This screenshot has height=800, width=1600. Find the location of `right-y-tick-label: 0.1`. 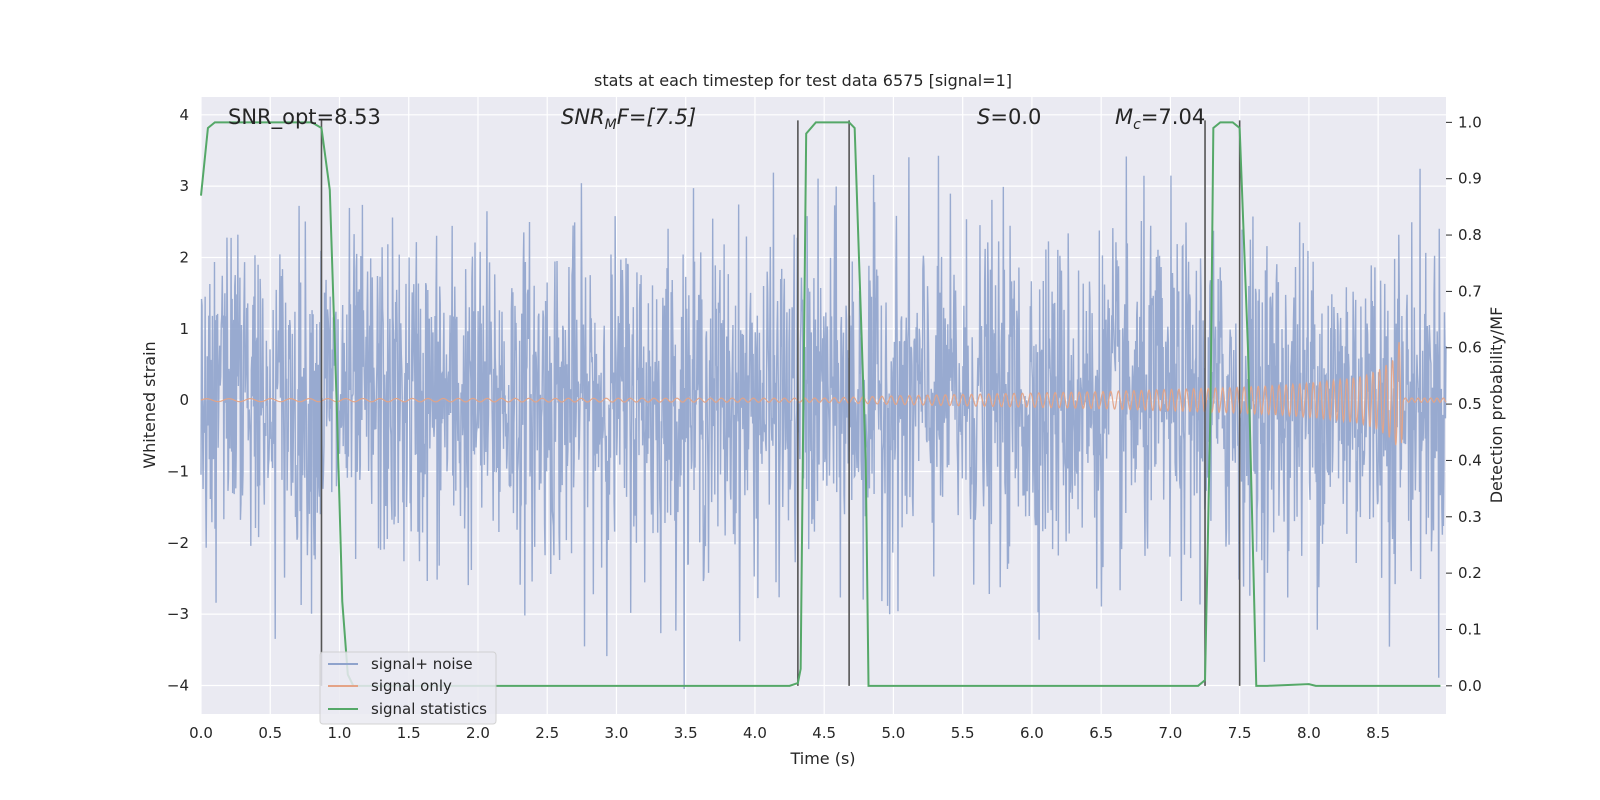

right-y-tick-label: 0.1 is located at coordinates (1470, 629).